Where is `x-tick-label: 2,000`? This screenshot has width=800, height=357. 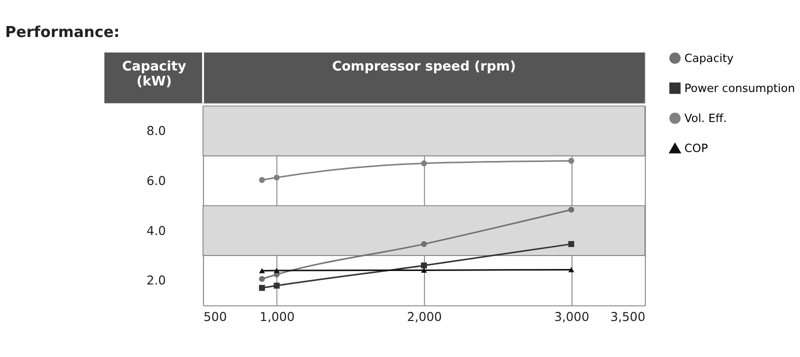 x-tick-label: 2,000 is located at coordinates (424, 317).